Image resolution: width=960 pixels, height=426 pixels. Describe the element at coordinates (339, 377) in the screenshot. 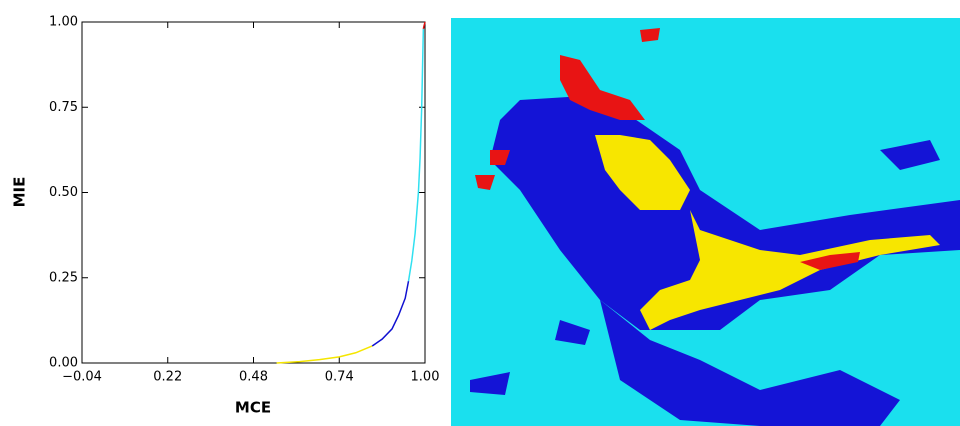

I see `x-tick-label: 0.74` at that location.